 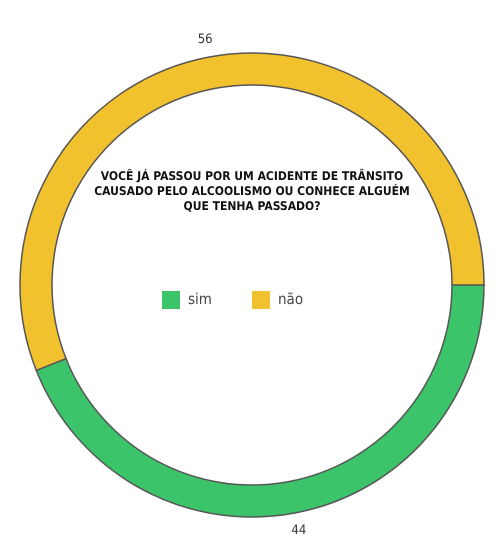 I want to click on legend-label: sim, so click(x=200, y=299).